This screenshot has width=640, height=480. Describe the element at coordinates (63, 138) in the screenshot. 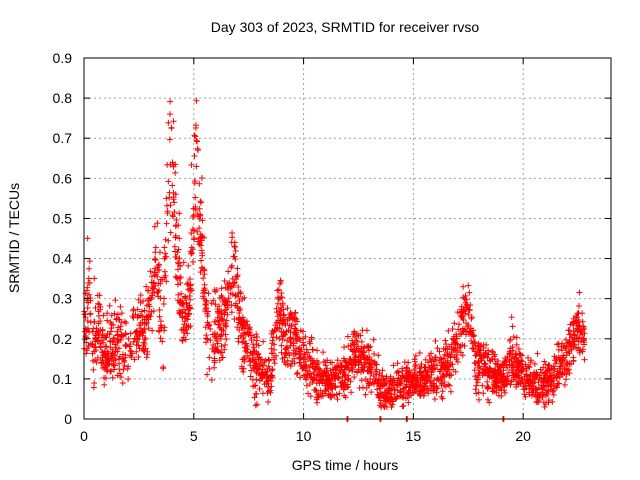

I see `y-tick-label: 0.7` at that location.